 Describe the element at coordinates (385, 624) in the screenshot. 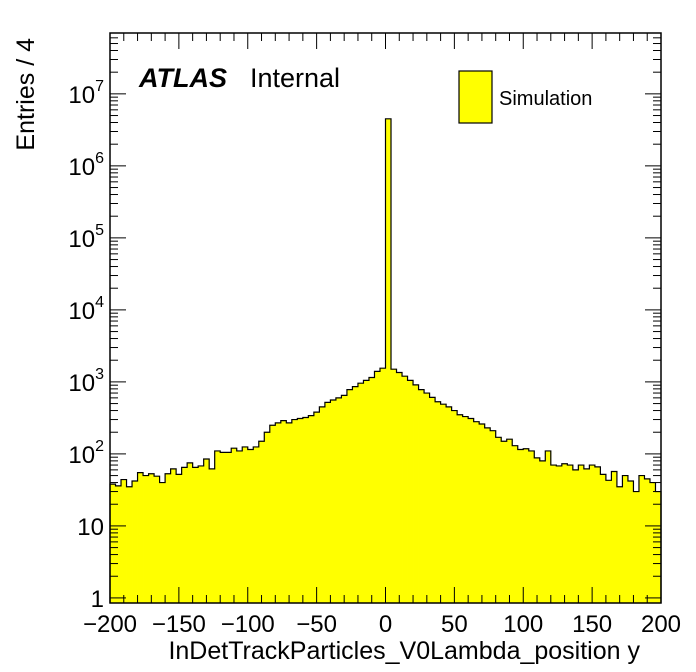

I see `x-tick-label: 0` at that location.